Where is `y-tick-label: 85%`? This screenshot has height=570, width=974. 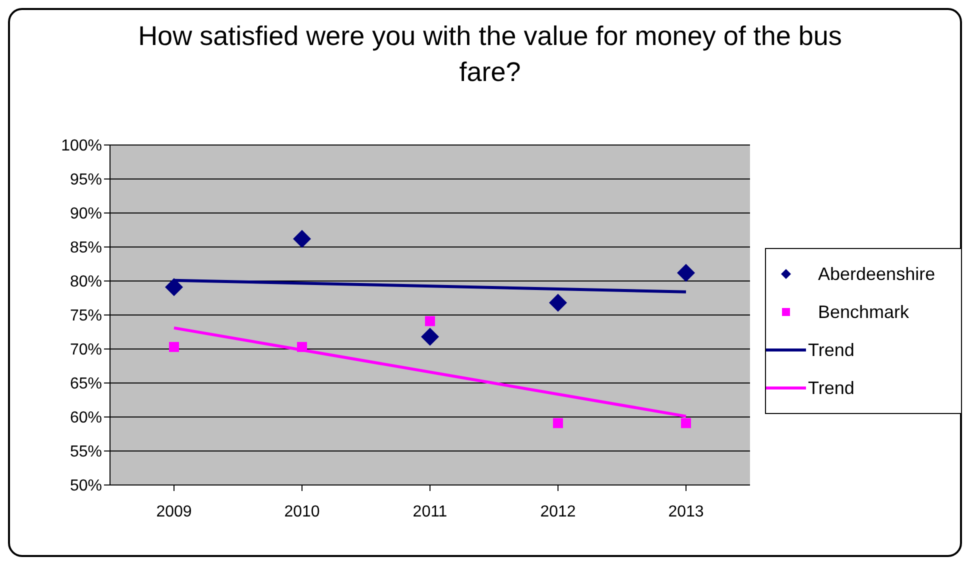 y-tick-label: 85% is located at coordinates (86, 248).